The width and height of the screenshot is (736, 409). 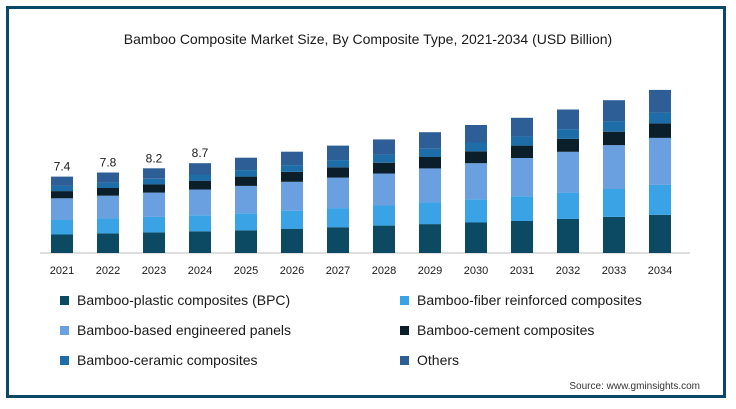 I want to click on legend-item-3: Bamboo-based engineered panels, so click(x=175, y=330).